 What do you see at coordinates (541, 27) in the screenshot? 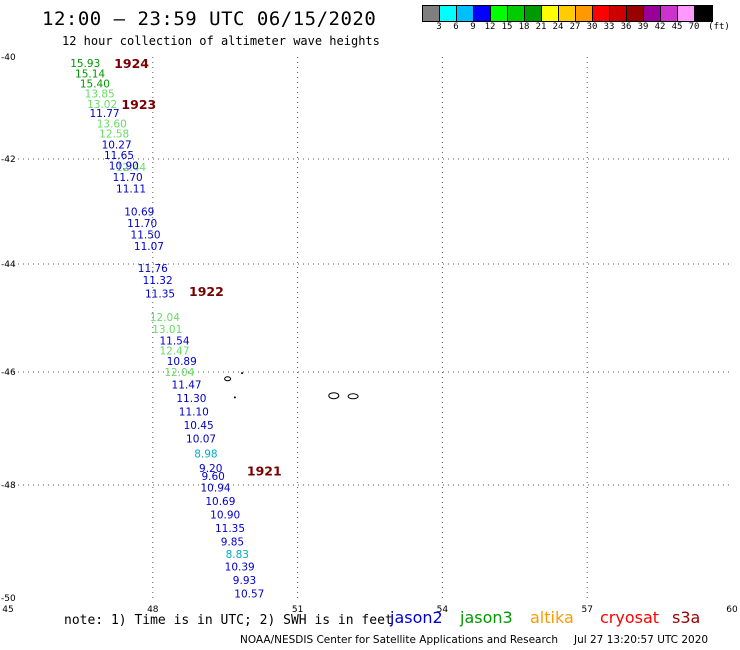
I see `color-scale-label: 21` at bounding box center [541, 27].